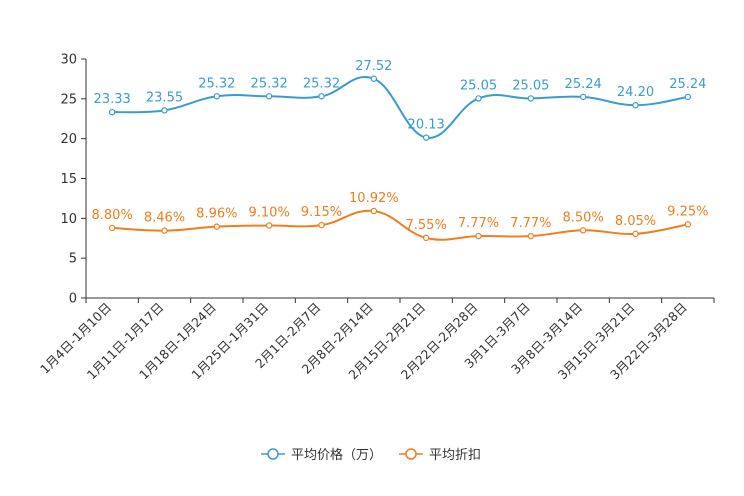 Image resolution: width=744 pixels, height=496 pixels. Describe the element at coordinates (68, 139) in the screenshot. I see `y-tick-label: 20` at that location.